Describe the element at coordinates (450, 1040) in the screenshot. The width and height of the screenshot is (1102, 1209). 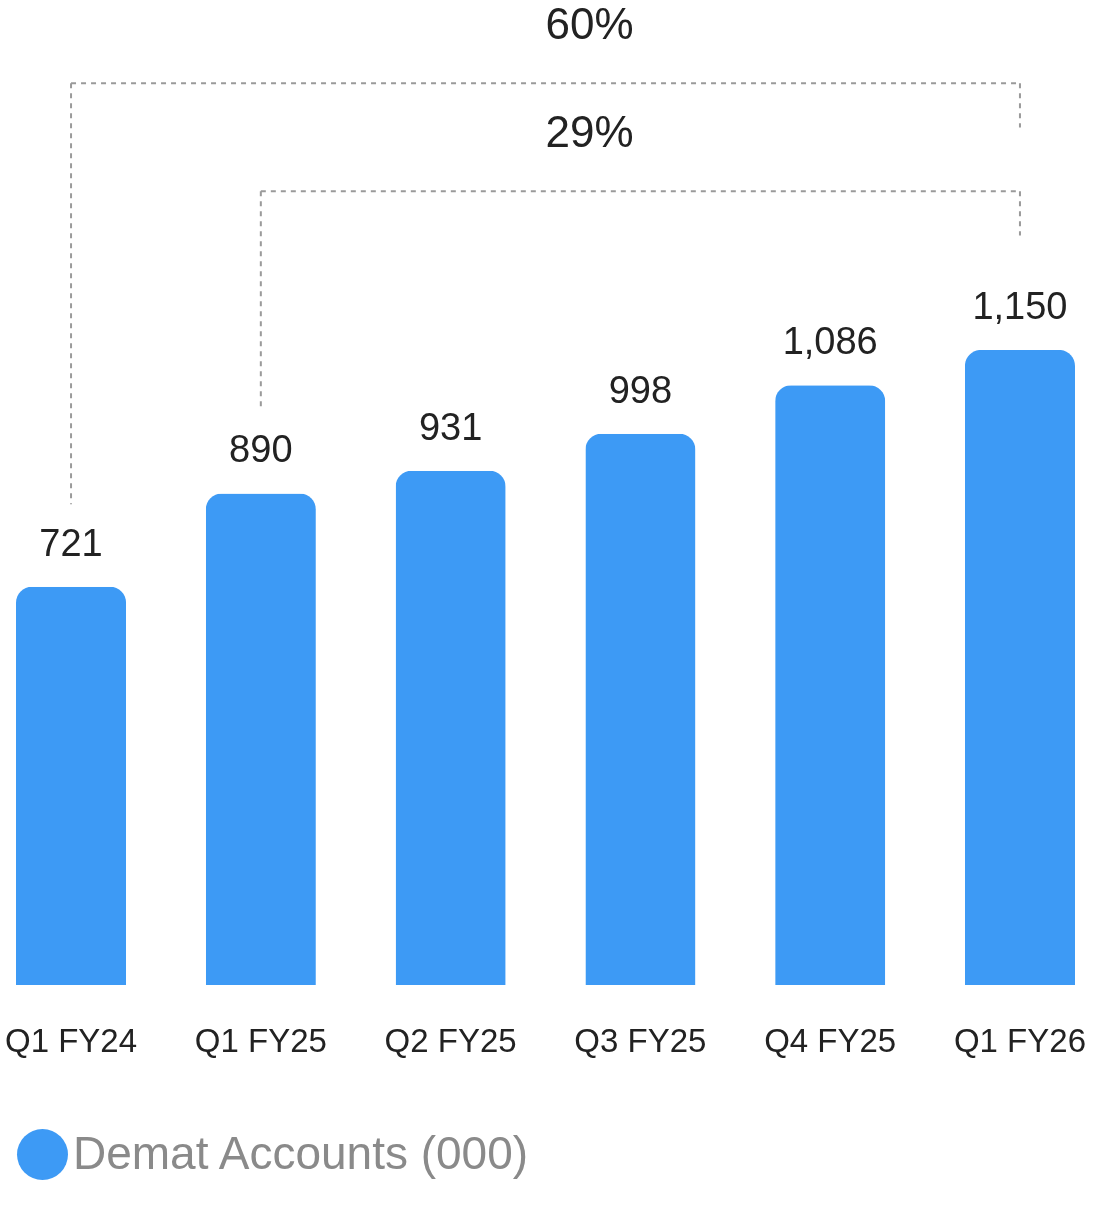
I see `x-tick-label: Q2 FY25` at that location.